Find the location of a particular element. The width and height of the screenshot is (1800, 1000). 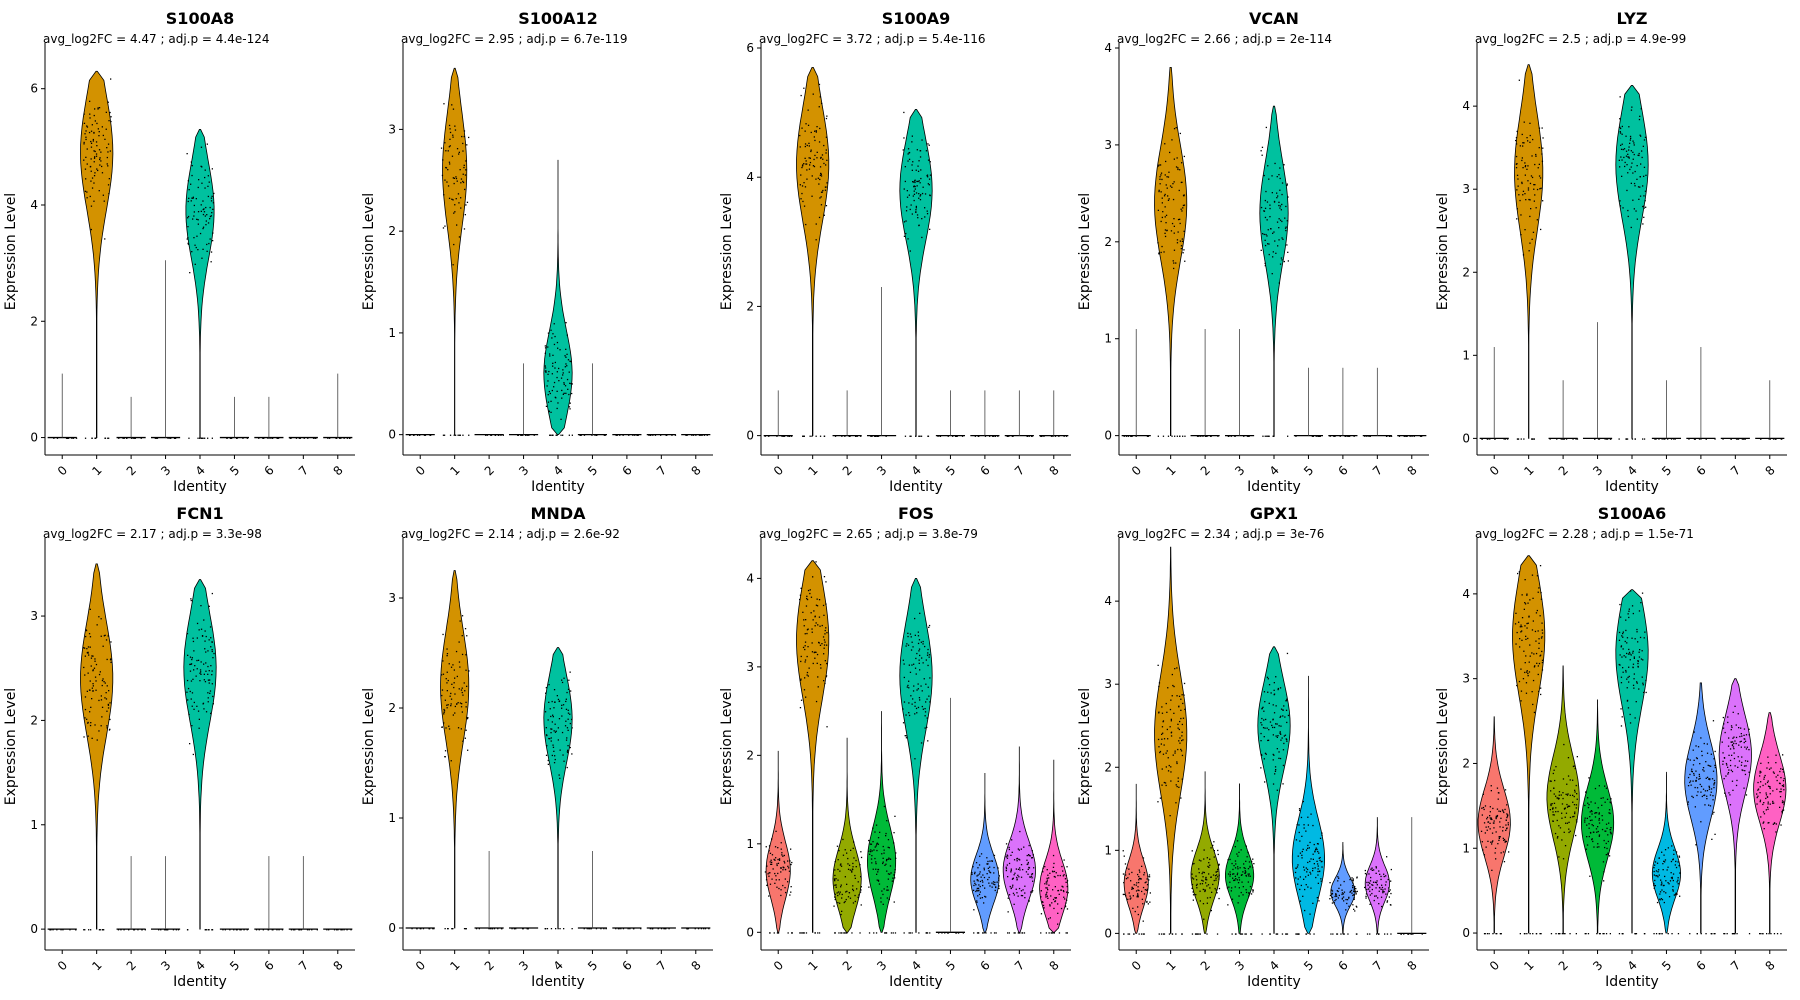

x-tick-label: 0 is located at coordinates (420, 470).